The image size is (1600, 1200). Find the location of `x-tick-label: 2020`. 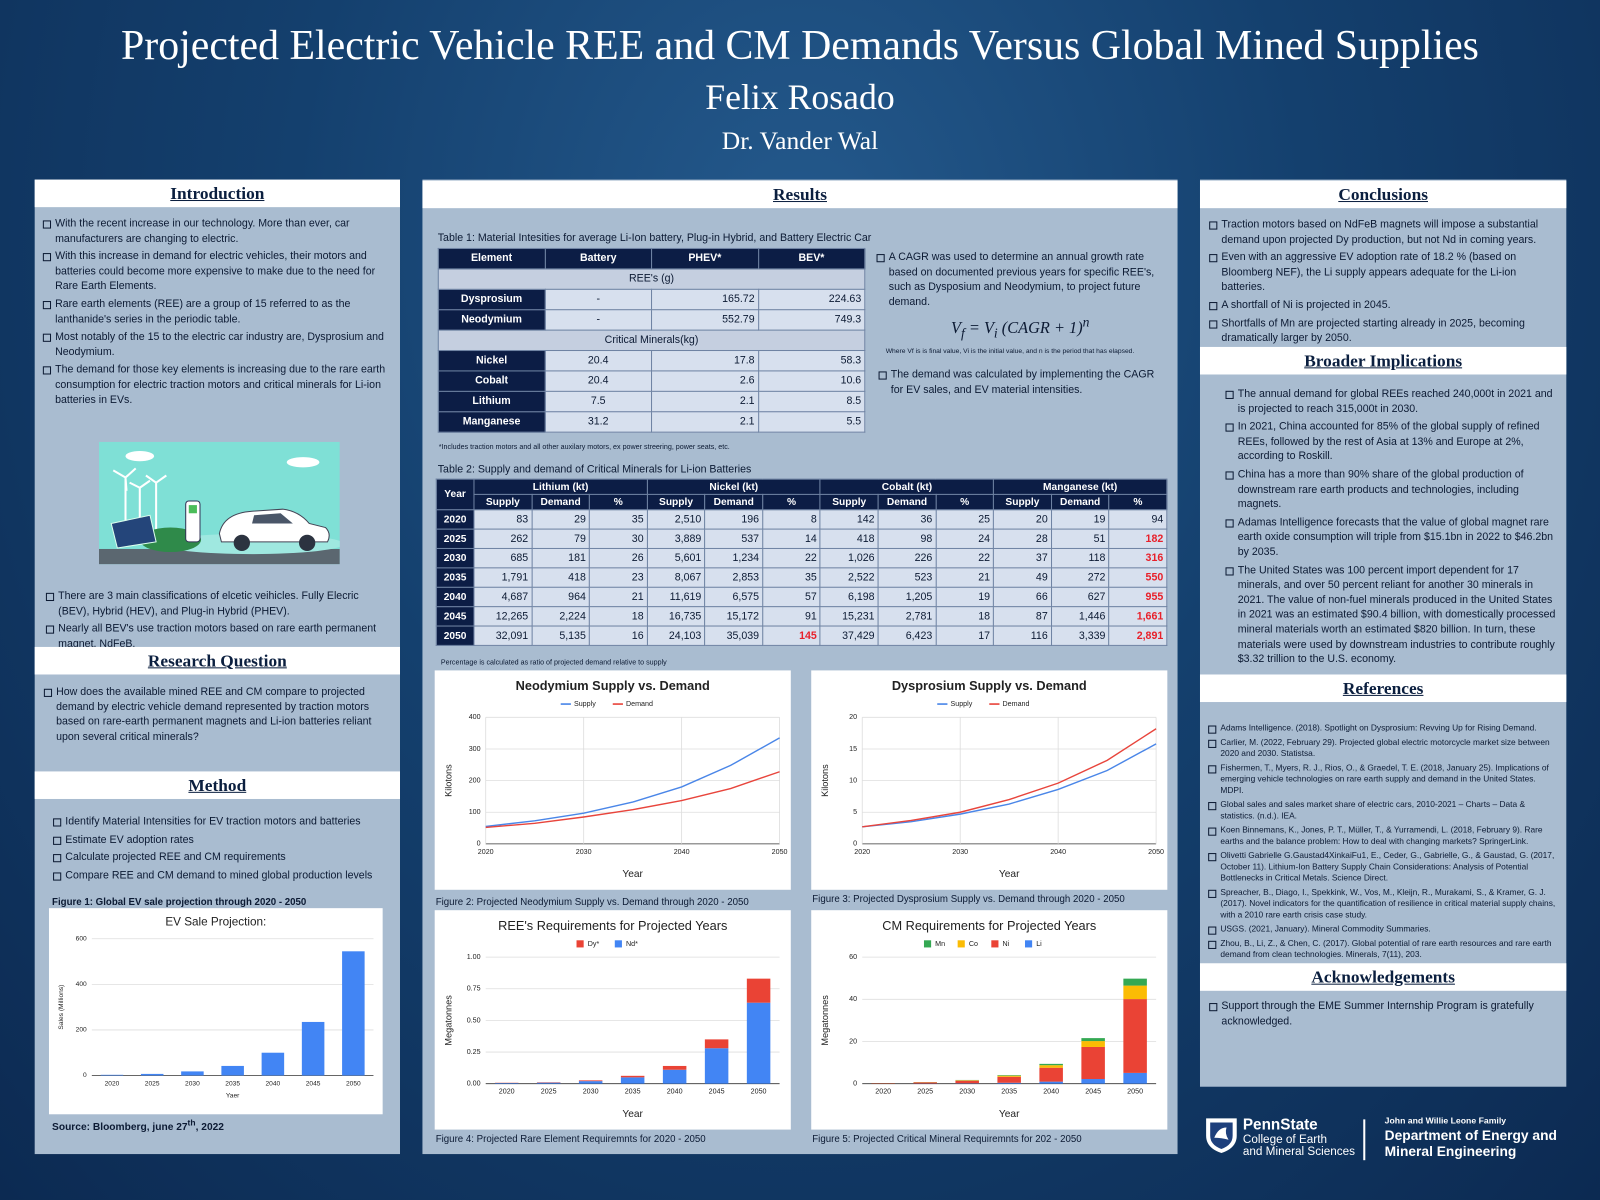

x-tick-label: 2020 is located at coordinates (862, 852).